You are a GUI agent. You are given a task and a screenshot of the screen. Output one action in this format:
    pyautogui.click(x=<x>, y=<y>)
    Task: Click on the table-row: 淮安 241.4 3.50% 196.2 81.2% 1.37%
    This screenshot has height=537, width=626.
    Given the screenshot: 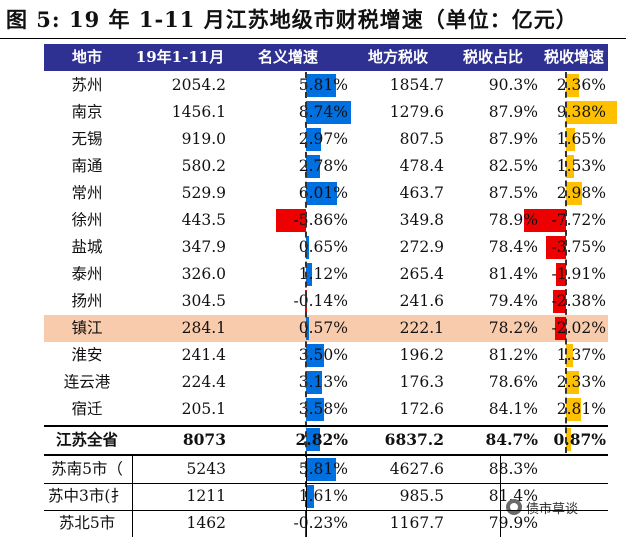 What is the action you would take?
    pyautogui.click(x=326, y=355)
    